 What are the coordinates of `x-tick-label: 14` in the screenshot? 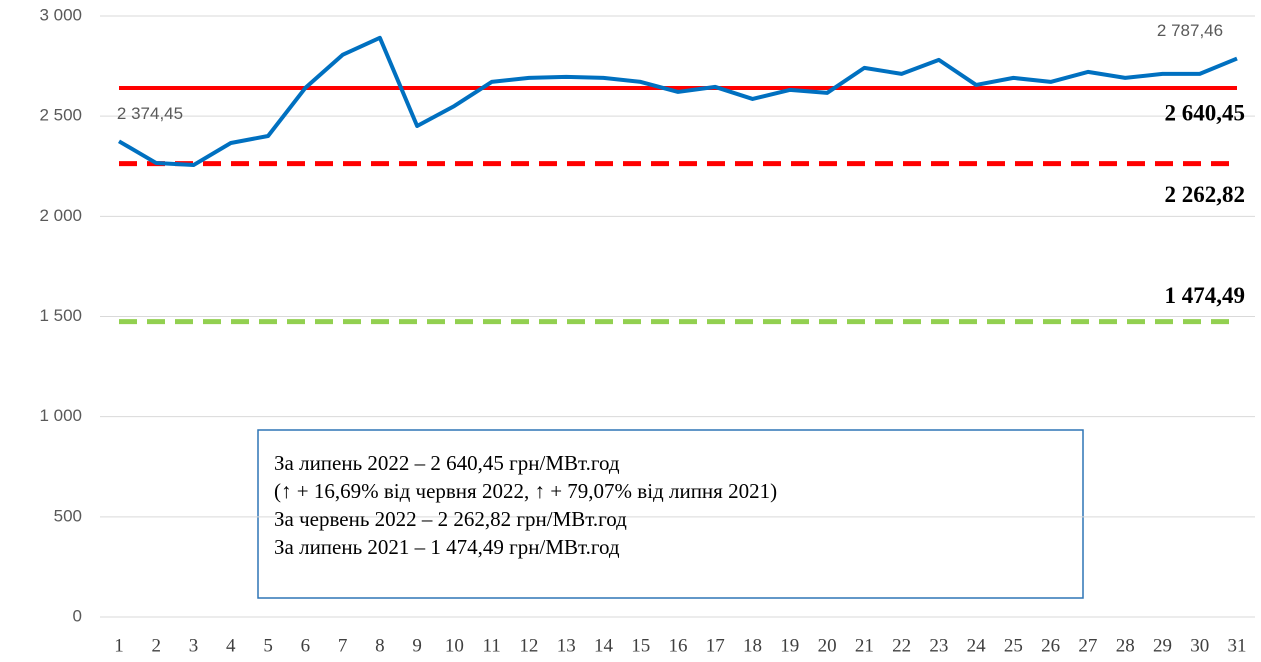 It's located at (604, 645).